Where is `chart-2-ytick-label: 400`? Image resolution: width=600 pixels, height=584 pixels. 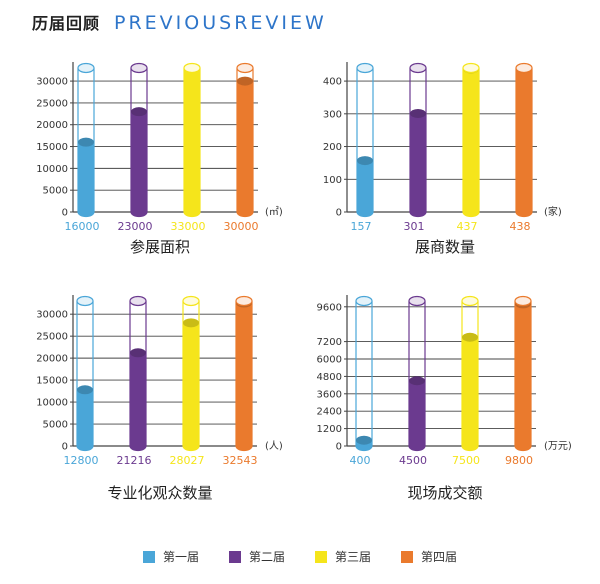 chart-2-ytick-label: 400 is located at coordinates (332, 82).